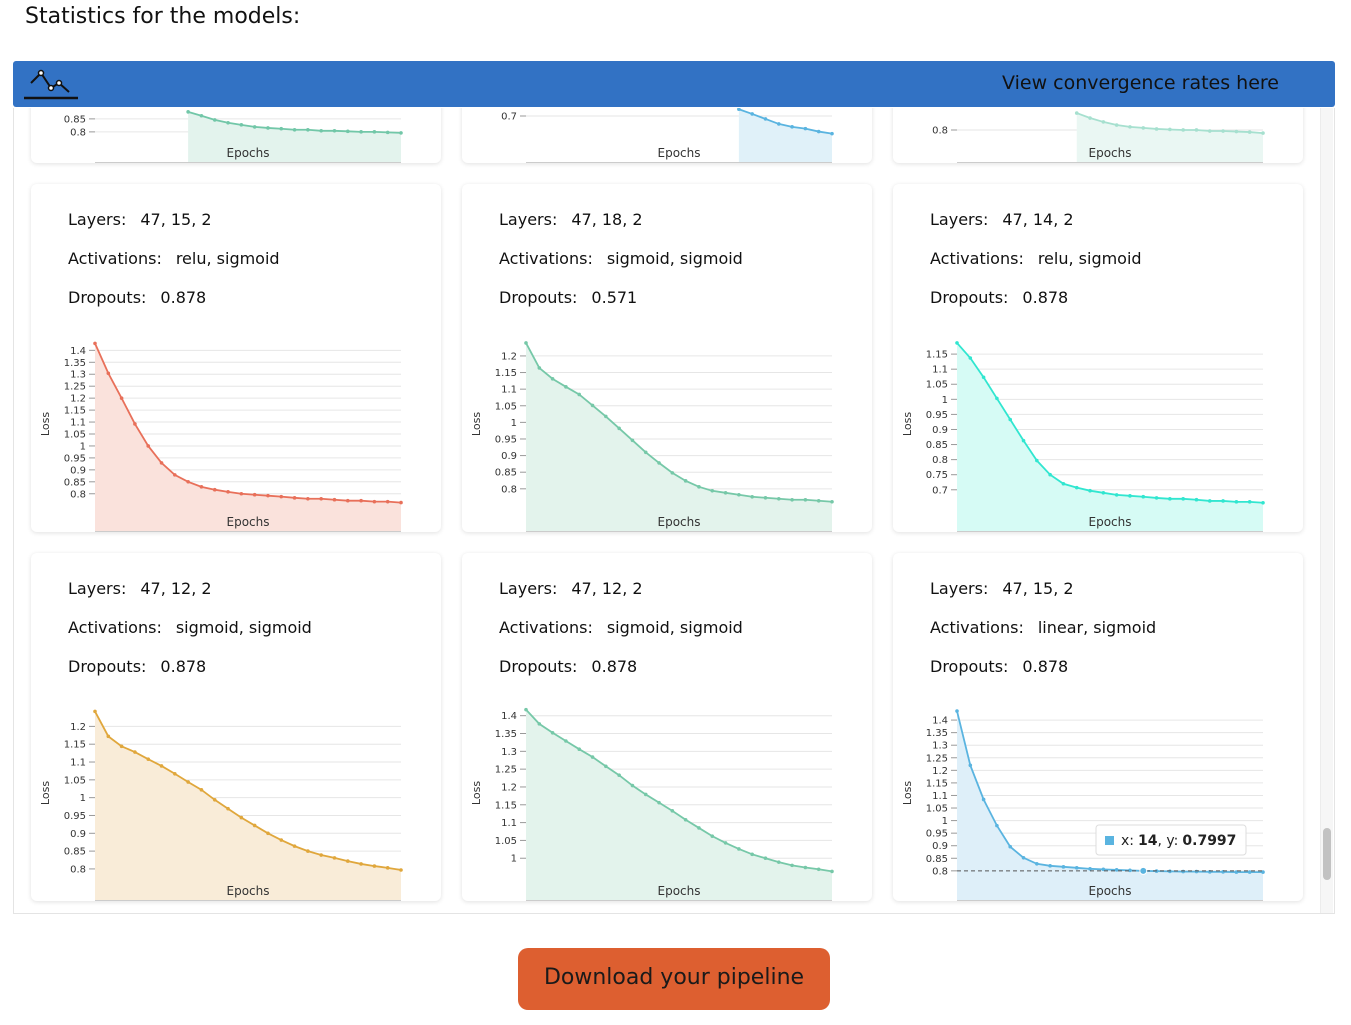  Describe the element at coordinates (1143, 870) in the screenshot. I see `hover-point` at that location.